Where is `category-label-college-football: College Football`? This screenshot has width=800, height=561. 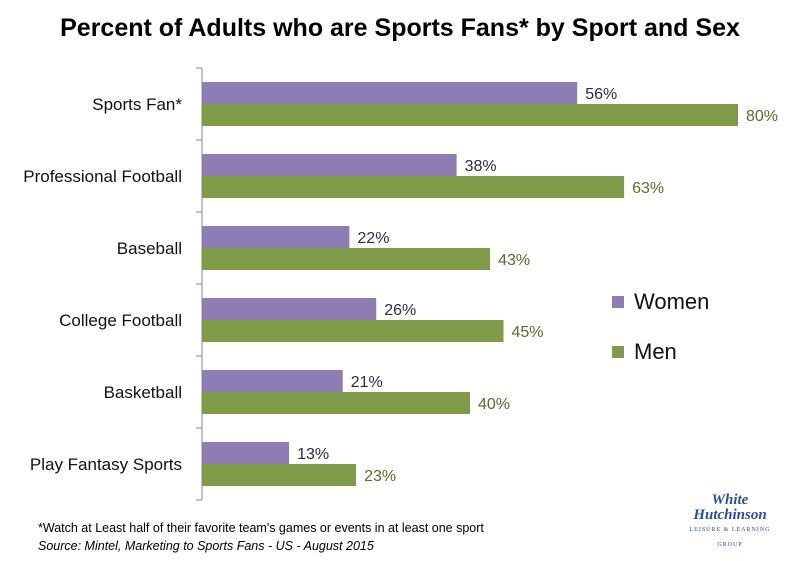 category-label-college-football: College Football is located at coordinates (120, 320).